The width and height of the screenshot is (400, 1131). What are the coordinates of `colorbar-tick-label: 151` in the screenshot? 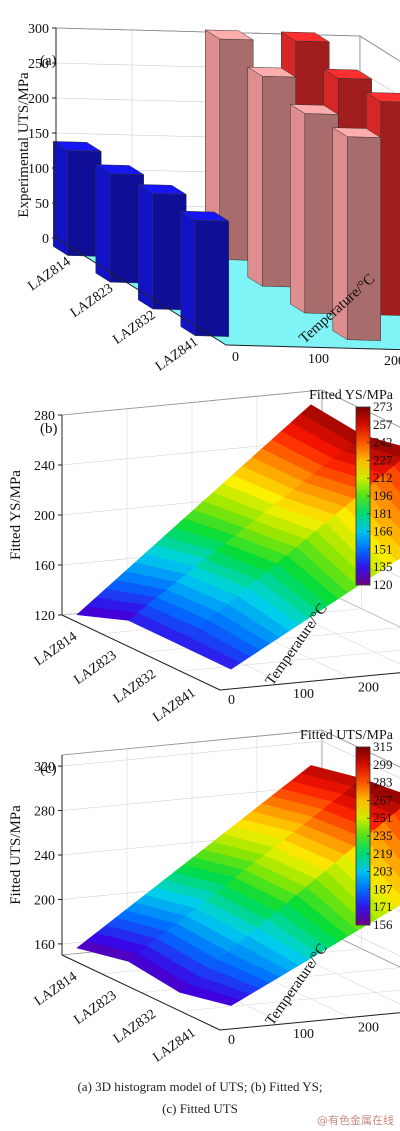 It's located at (383, 548).